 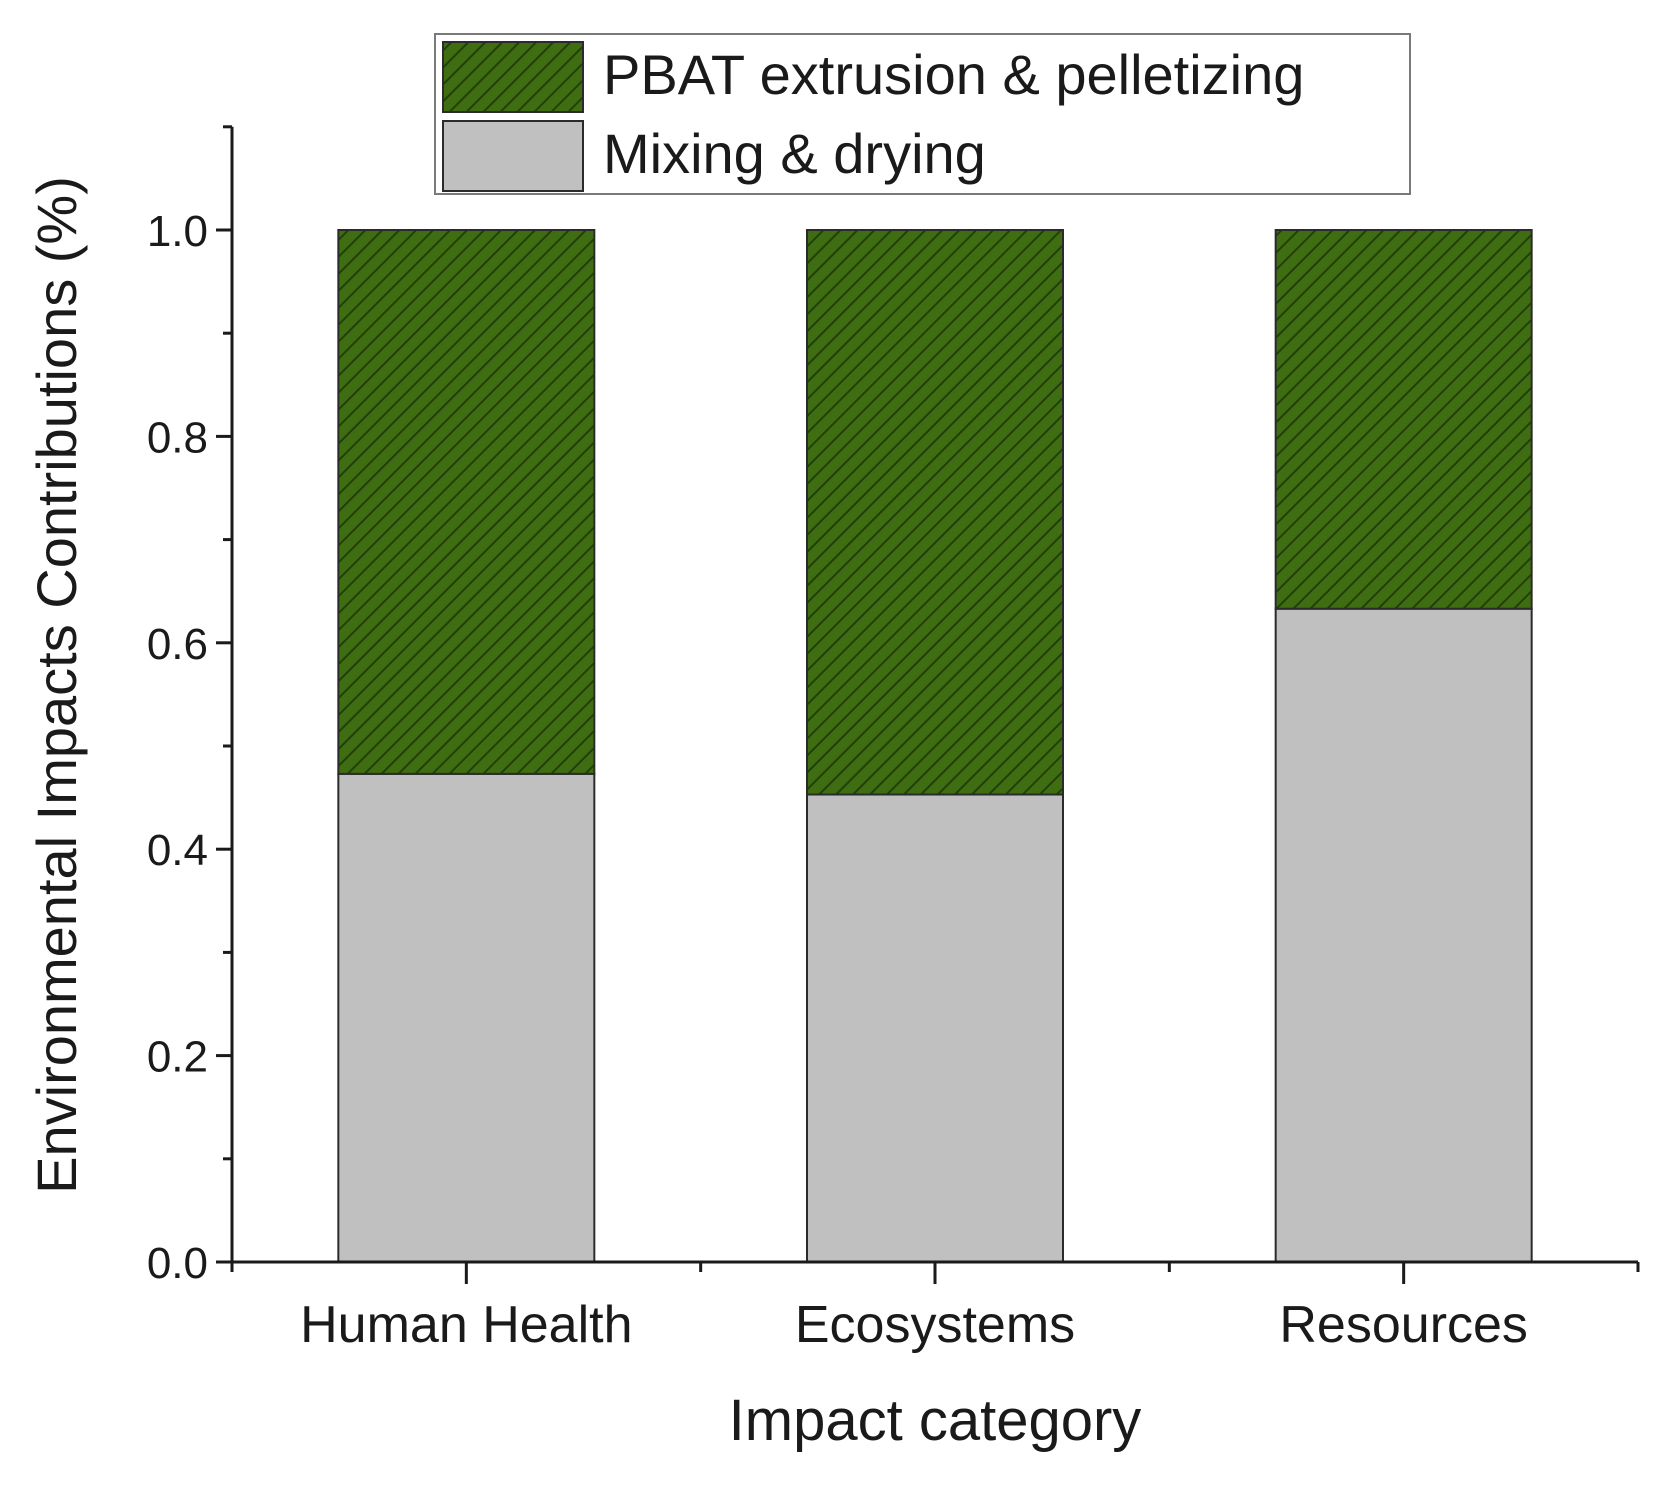 What do you see at coordinates (177, 1057) in the screenshot?
I see `y-tick-label: 0.2` at bounding box center [177, 1057].